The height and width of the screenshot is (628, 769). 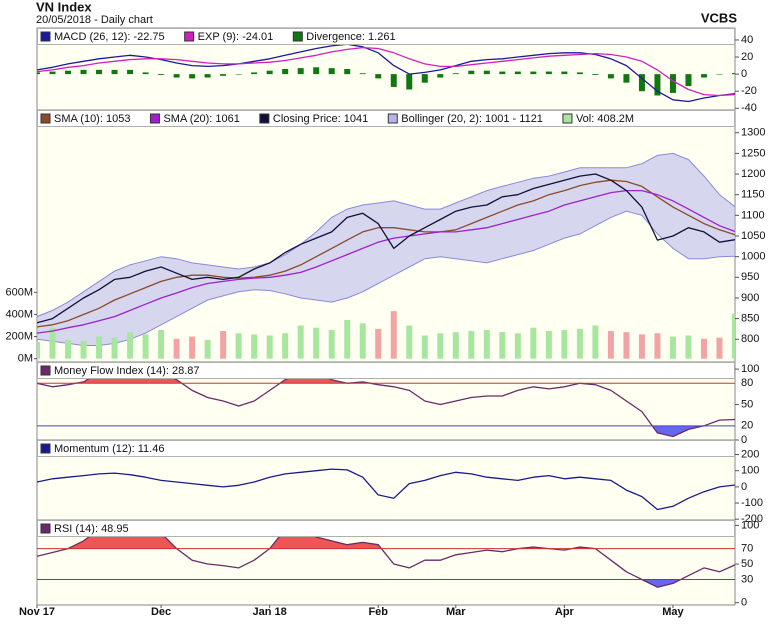 I want to click on x-tick-label: Dec, so click(x=161, y=612).